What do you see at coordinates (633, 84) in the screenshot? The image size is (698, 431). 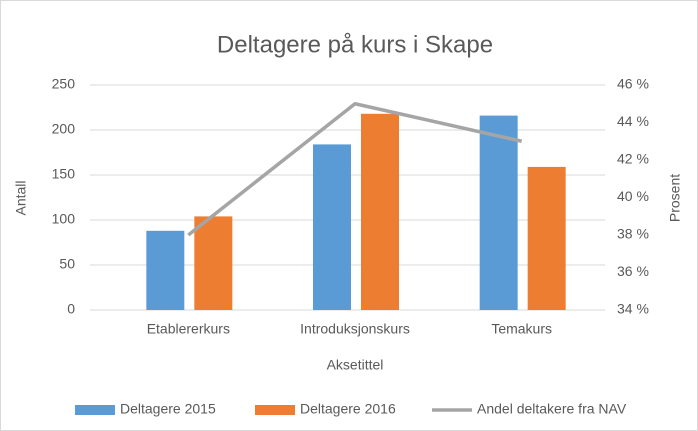 I see `y2-tick-label: 46 %` at bounding box center [633, 84].